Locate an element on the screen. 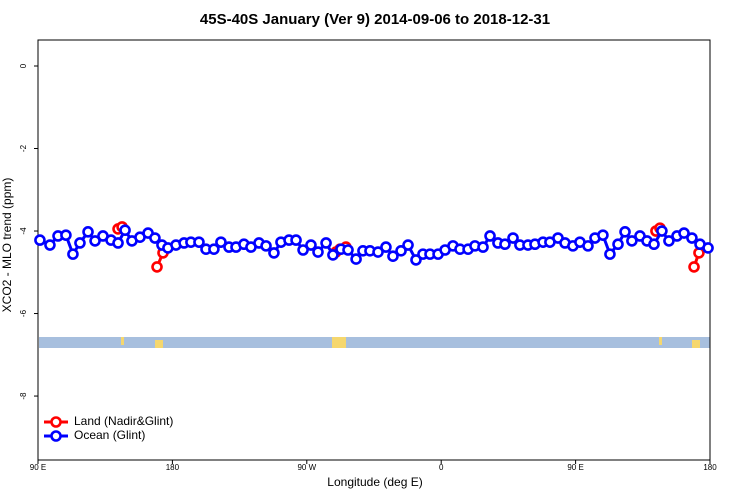 This screenshot has height=500, width=750. legend-label: Land (Nadir&Glint) is located at coordinates (123, 421).